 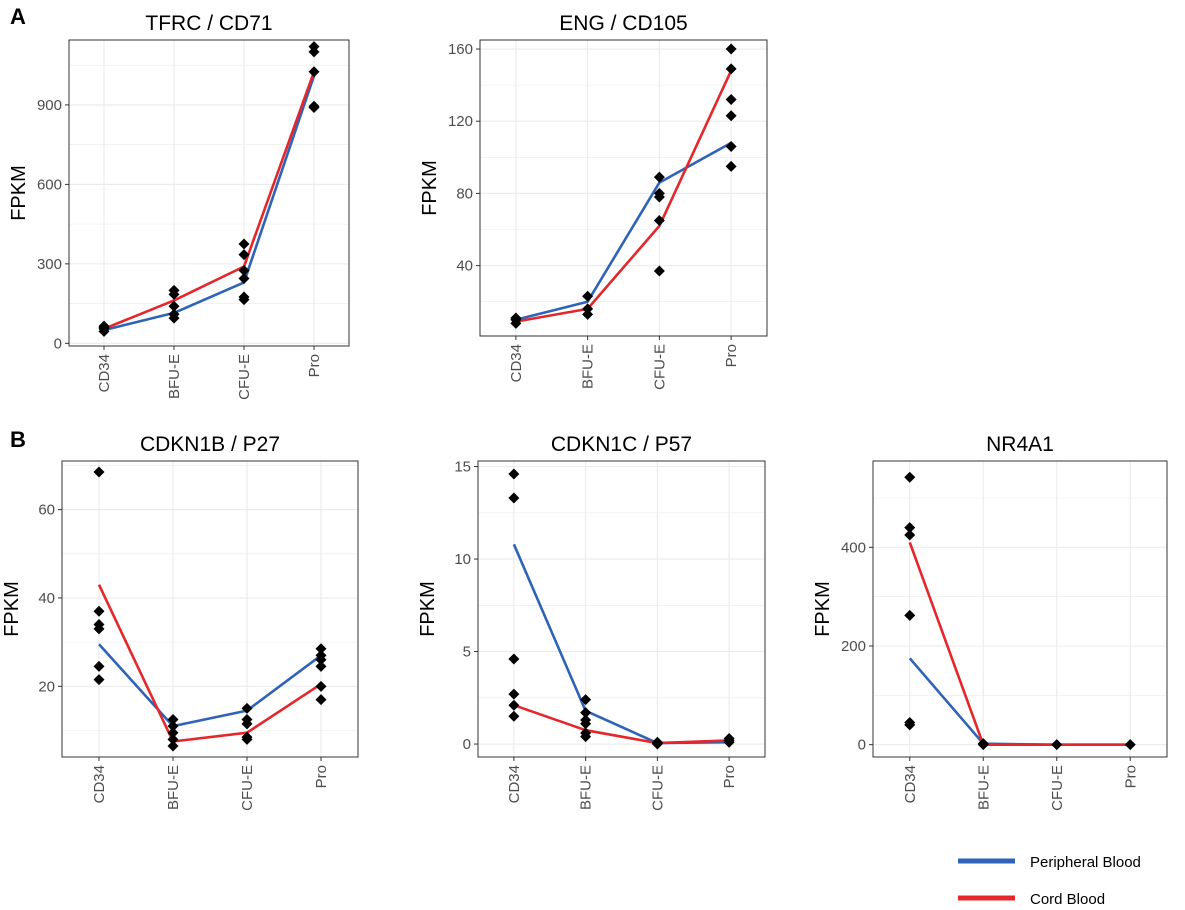 I want to click on y-tick-label: 400, so click(x=853, y=547).